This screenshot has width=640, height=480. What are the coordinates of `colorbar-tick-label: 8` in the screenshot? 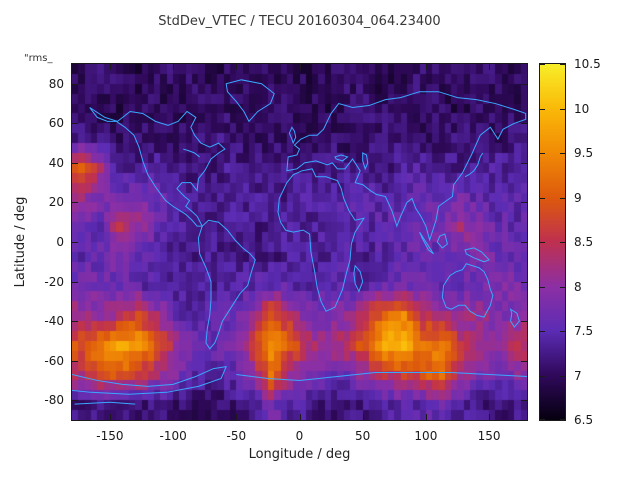 It's located at (578, 286).